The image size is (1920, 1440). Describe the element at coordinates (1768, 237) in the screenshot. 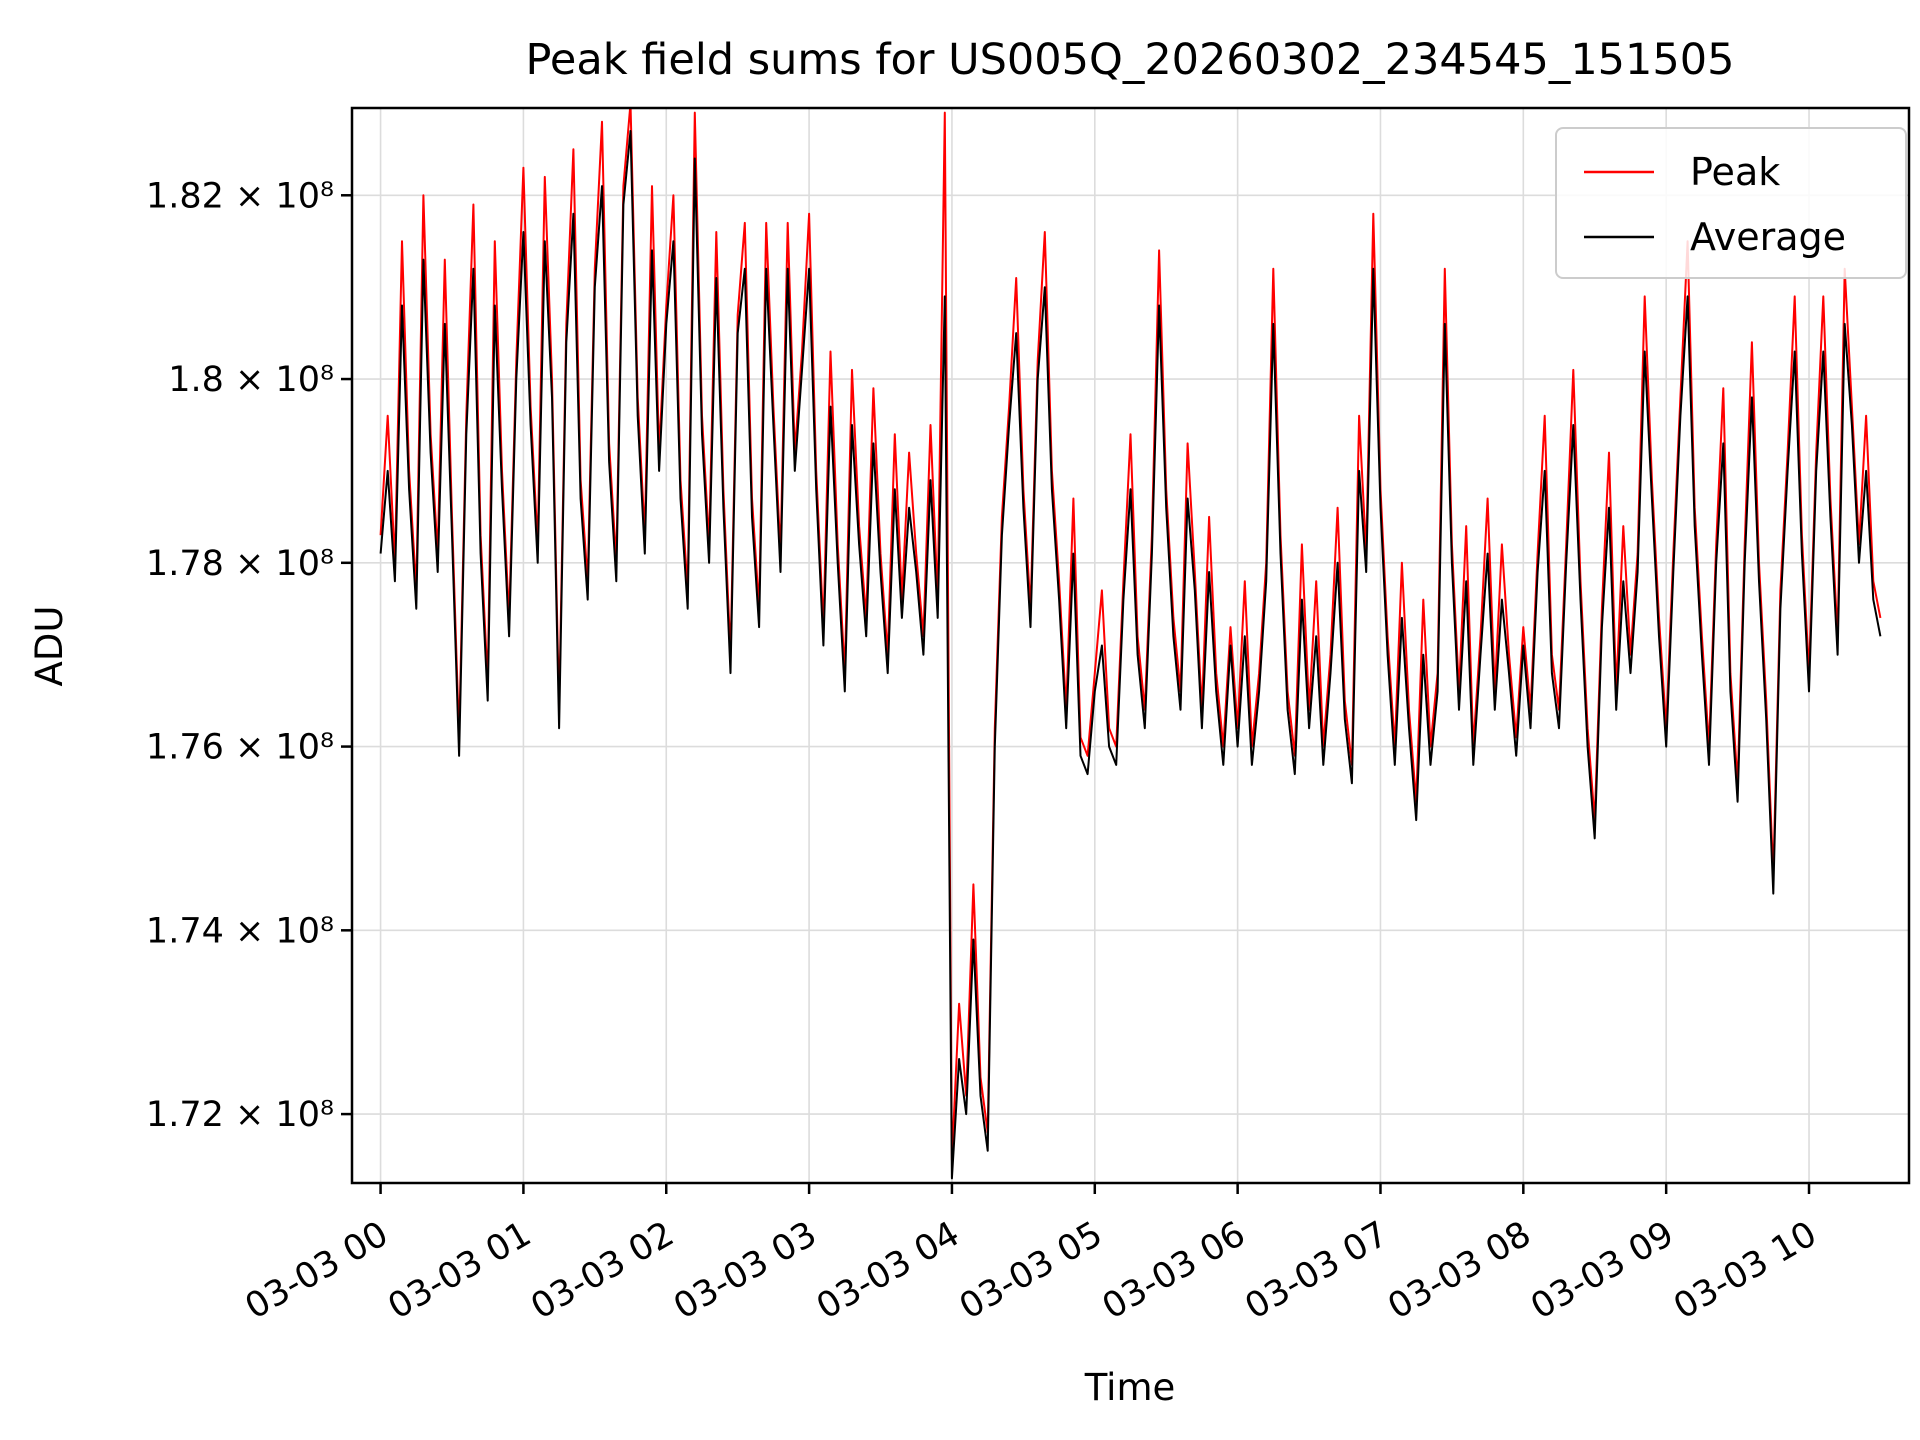

I see `legend-label-average: Average` at that location.